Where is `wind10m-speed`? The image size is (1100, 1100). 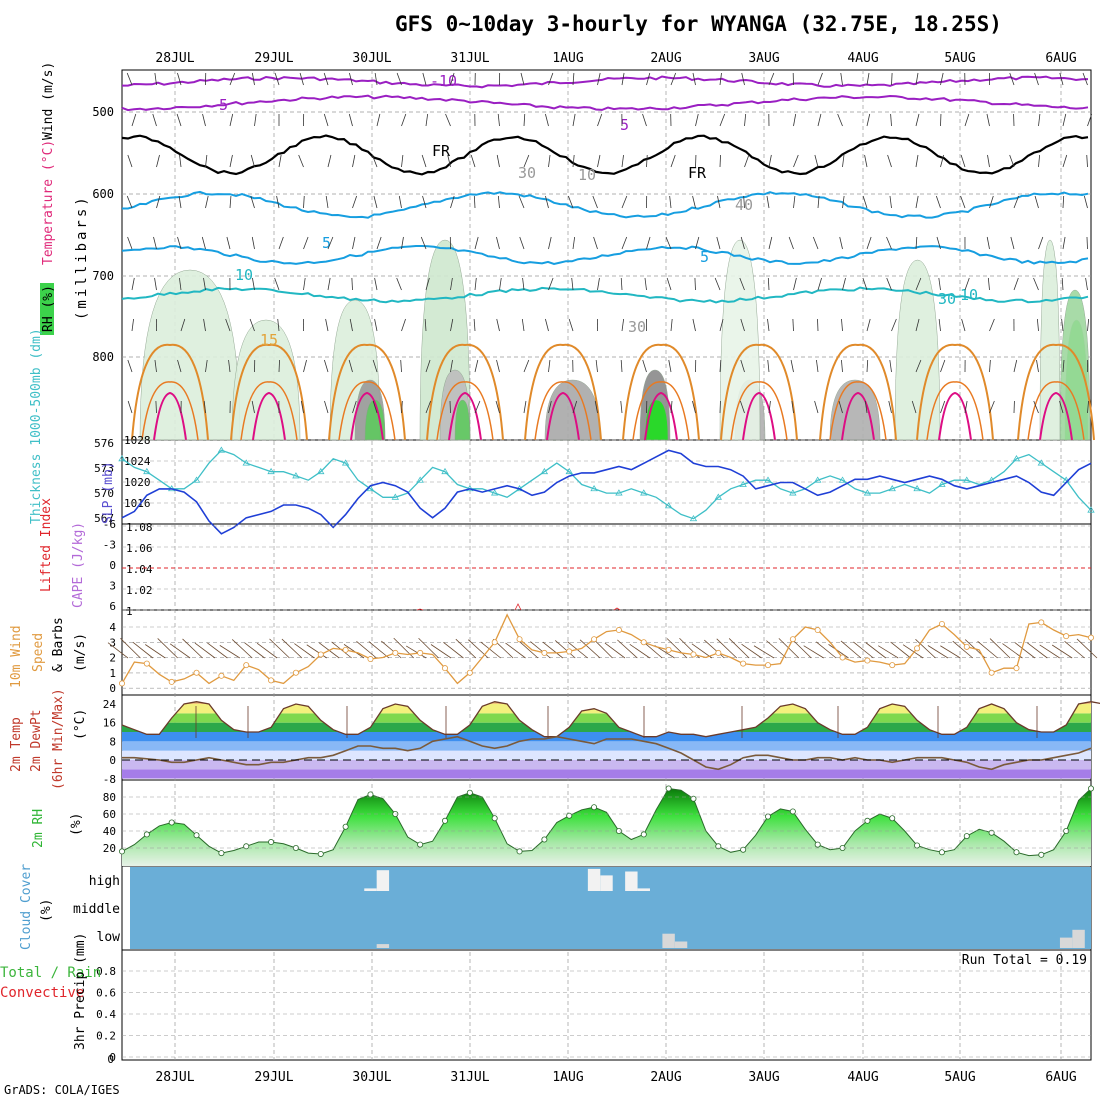 wind10m-speed is located at coordinates (606, 649).